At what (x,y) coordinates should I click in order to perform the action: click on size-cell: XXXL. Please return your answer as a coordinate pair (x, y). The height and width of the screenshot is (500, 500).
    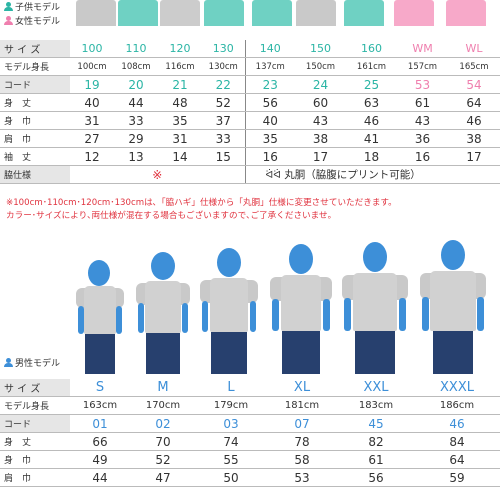
    Looking at the image, I should click on (457, 388).